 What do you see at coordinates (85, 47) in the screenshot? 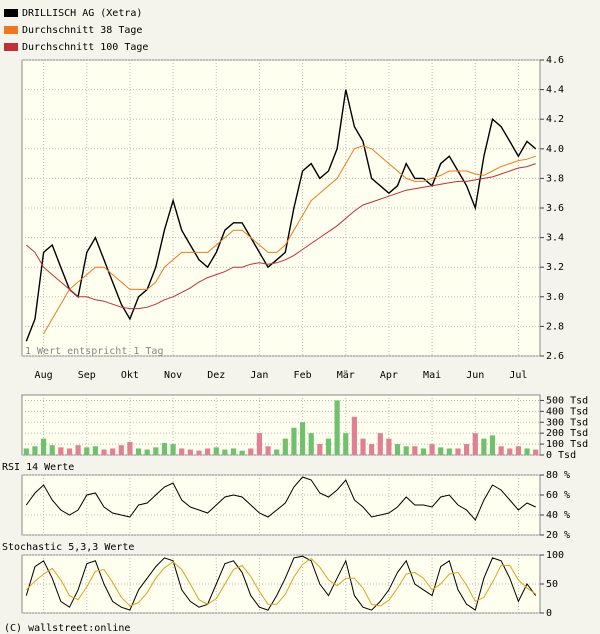
I see `legend-label: Durchschnitt 100 Tage` at bounding box center [85, 47].